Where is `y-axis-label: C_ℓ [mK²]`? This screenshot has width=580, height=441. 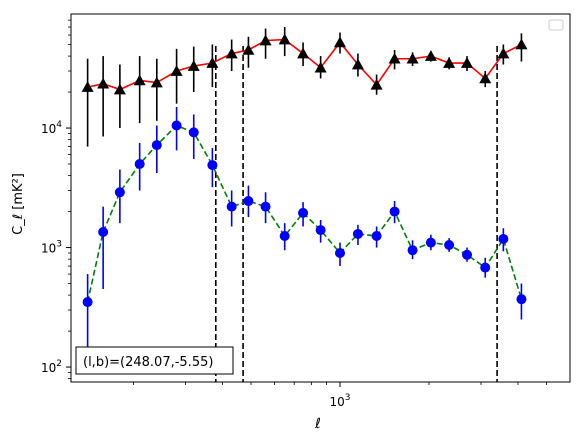 y-axis-label: C_ℓ [mK²] is located at coordinates (18, 204).